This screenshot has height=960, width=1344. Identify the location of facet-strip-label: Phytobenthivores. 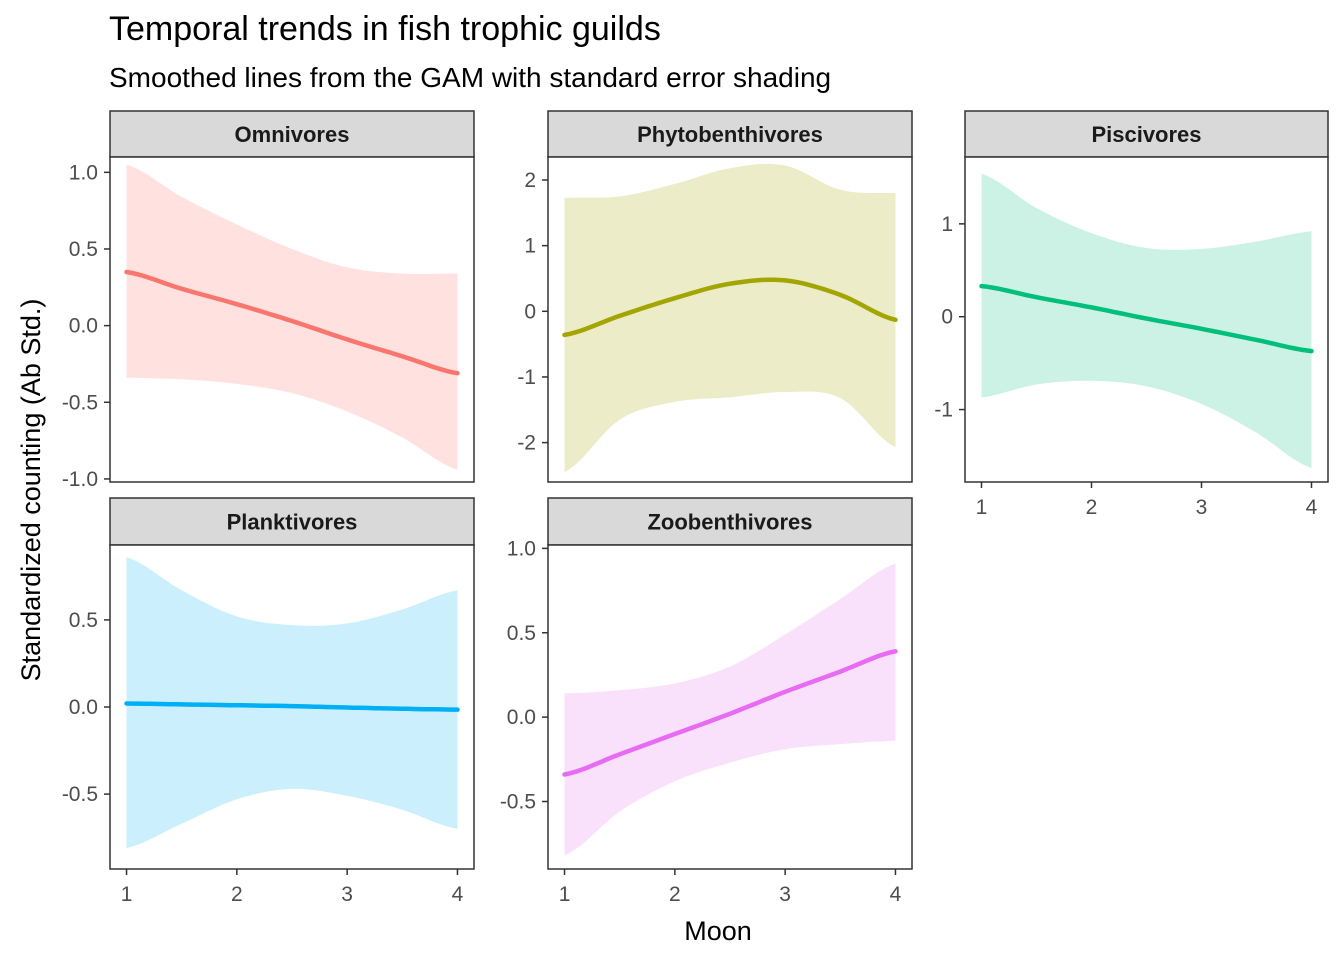
(730, 134).